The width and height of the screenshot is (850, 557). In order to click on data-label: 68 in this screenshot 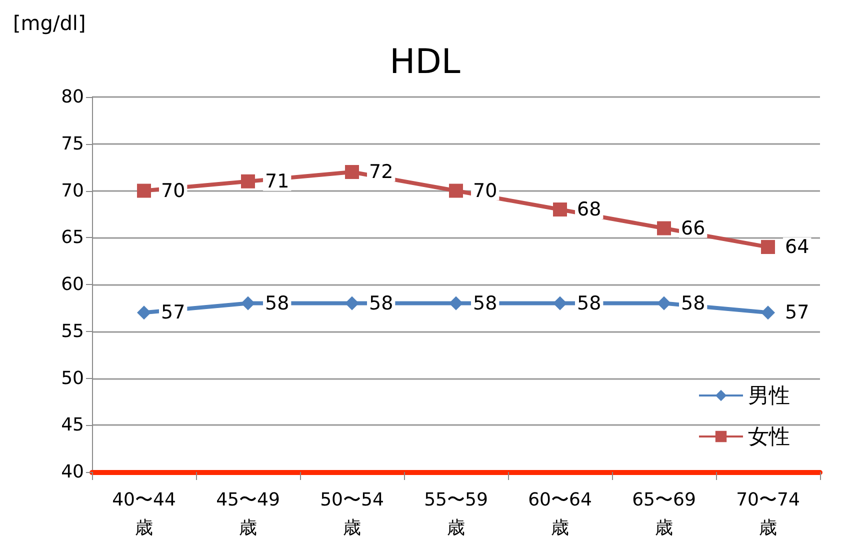, I will do `click(589, 209)`.